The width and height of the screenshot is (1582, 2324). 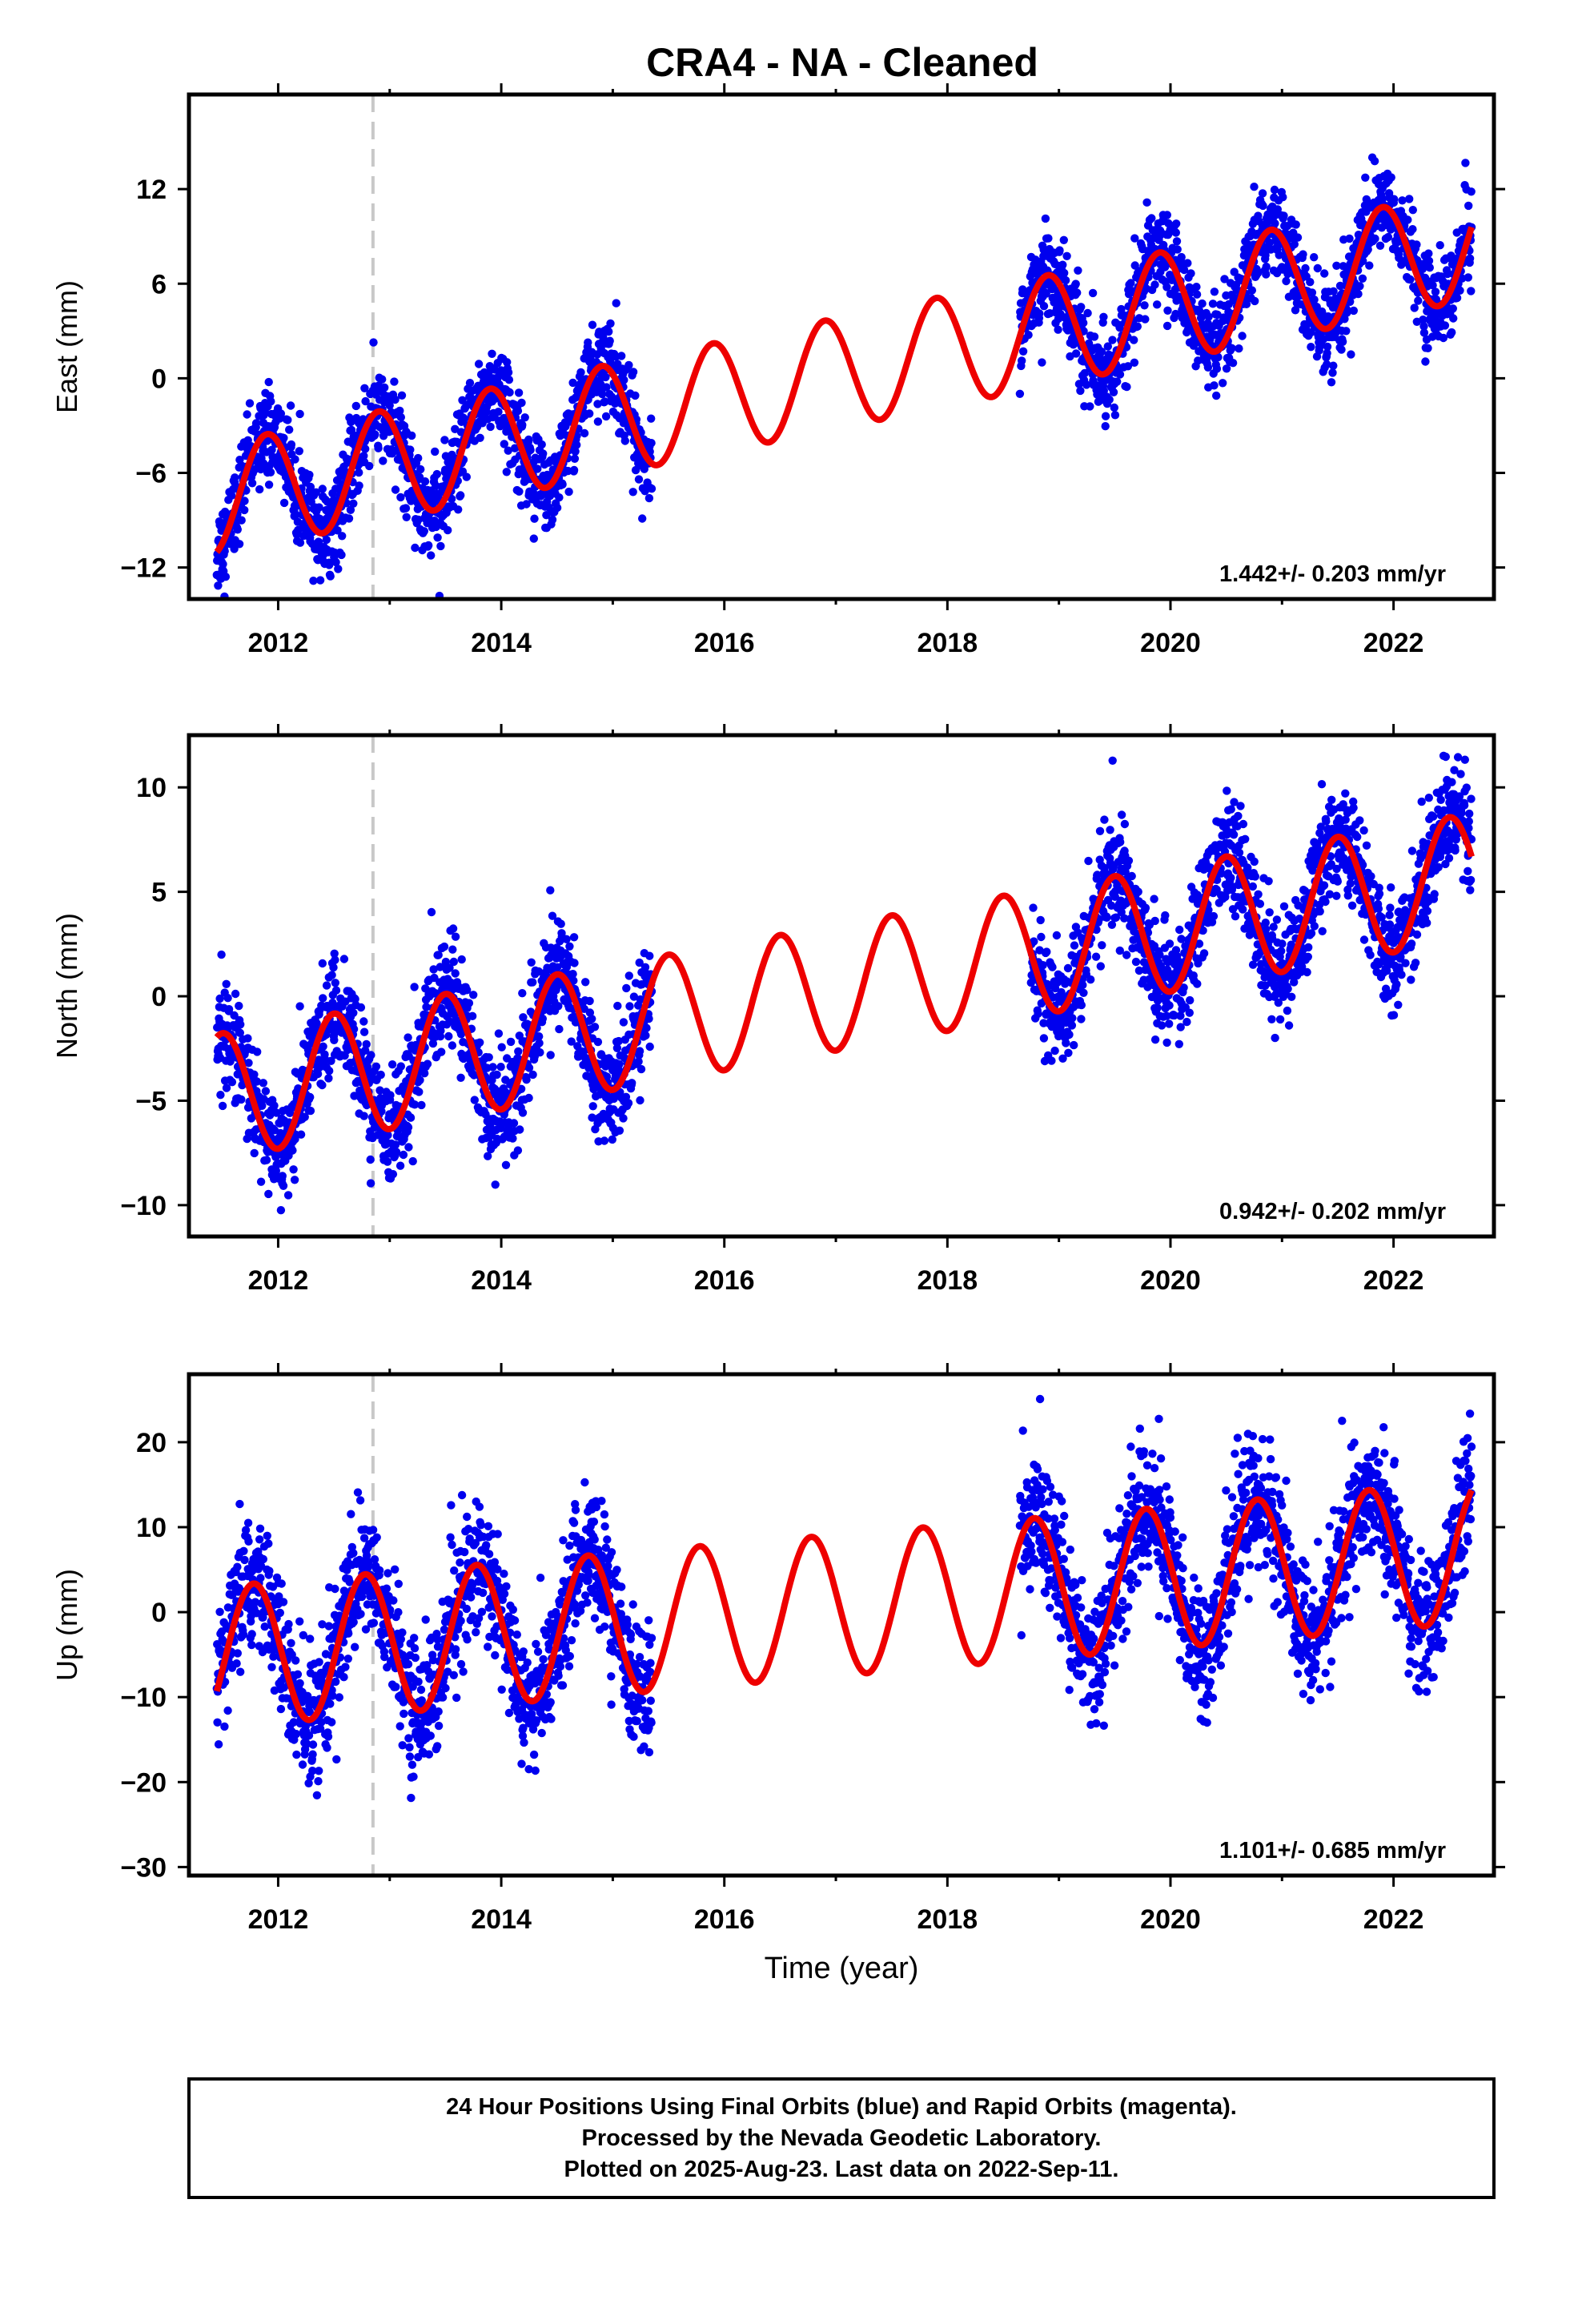 What do you see at coordinates (501, 643) in the screenshot?
I see `x-tick-label: 2014` at bounding box center [501, 643].